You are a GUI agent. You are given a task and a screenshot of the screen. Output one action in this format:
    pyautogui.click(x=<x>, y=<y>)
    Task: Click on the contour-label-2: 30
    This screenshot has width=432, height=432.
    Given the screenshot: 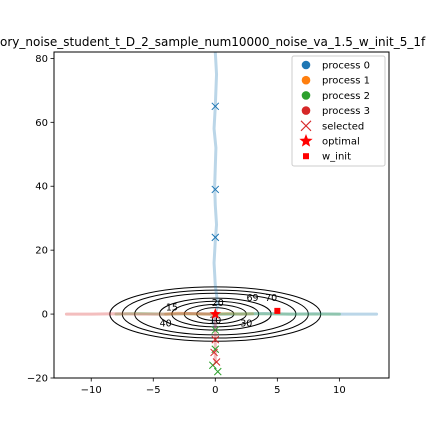 What is the action you would take?
    pyautogui.click(x=246, y=324)
    